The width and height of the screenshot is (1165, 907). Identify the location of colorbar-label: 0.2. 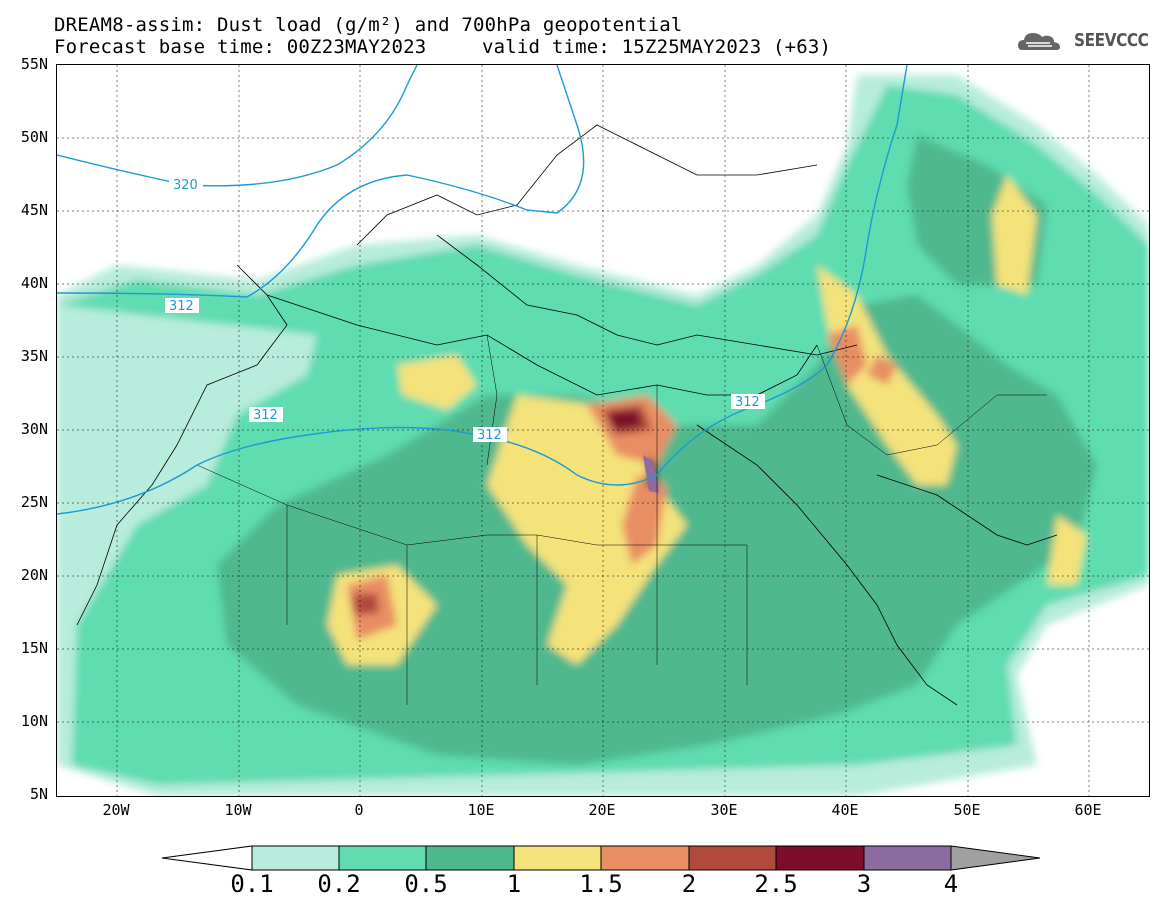
(339, 884).